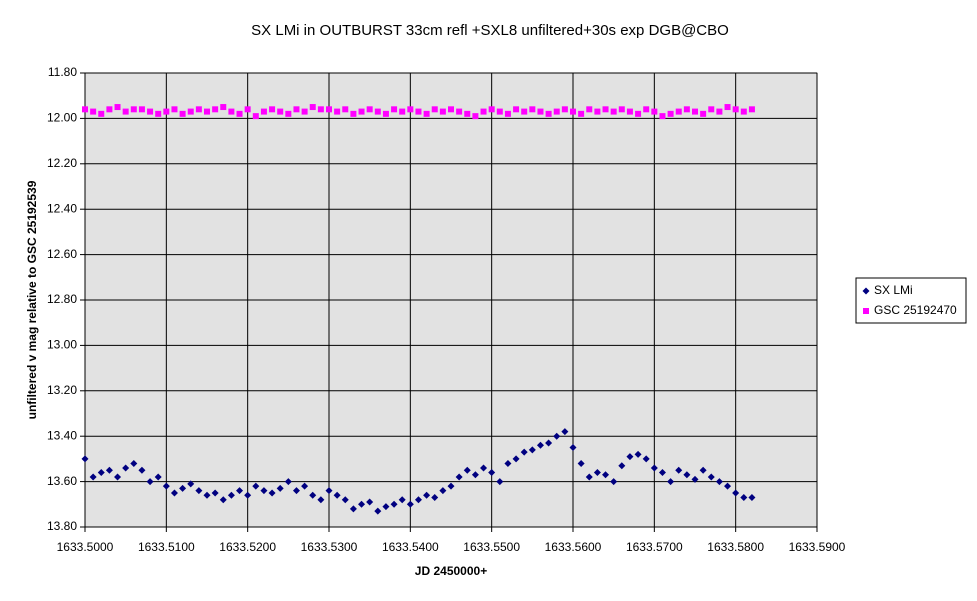 The height and width of the screenshot is (601, 977). Describe the element at coordinates (62, 481) in the screenshot. I see `y-tick-label: 13.60` at that location.